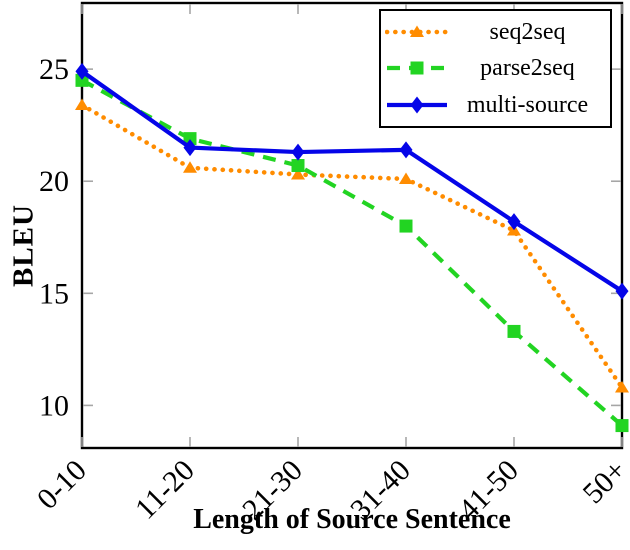  What do you see at coordinates (54, 181) in the screenshot?
I see `y-tick-label: 20` at bounding box center [54, 181].